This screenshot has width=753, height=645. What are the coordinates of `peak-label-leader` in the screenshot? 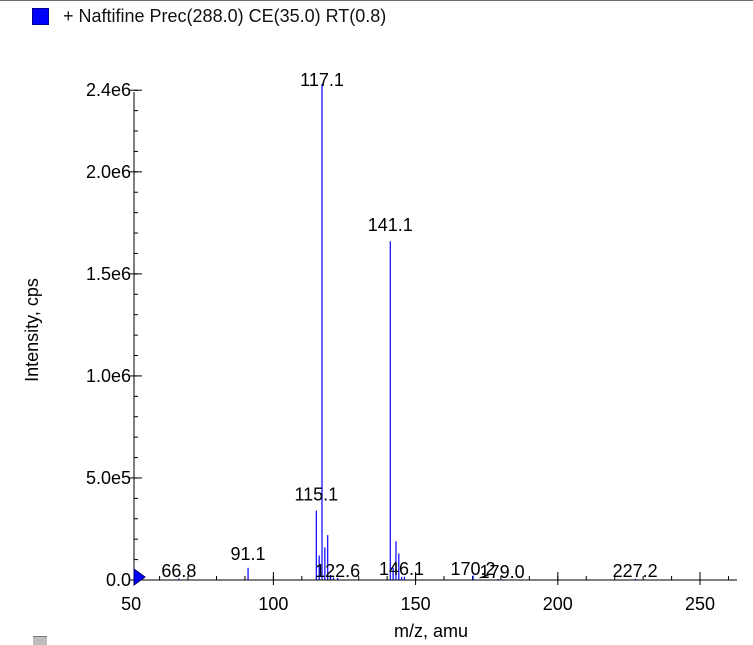 It's located at (485, 576).